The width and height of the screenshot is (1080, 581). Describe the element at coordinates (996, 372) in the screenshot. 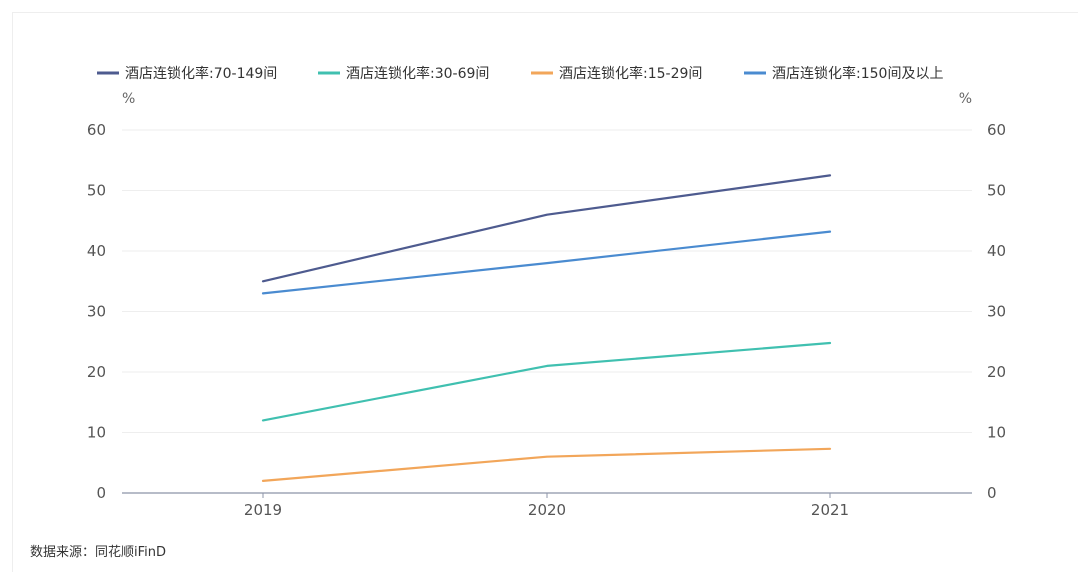

I see `y-tick-label-right: 20` at that location.